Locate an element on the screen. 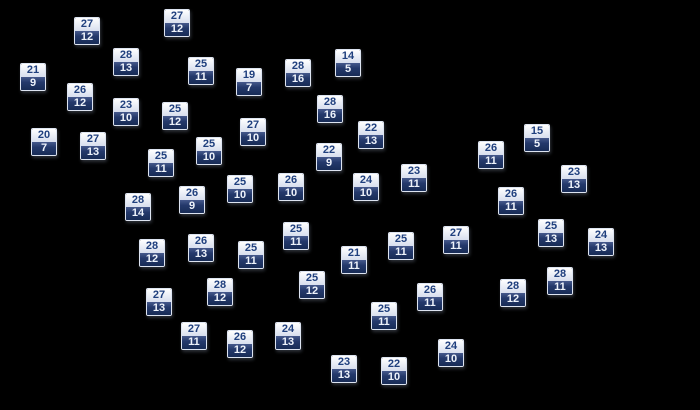 Image resolution: width=700 pixels, height=410 pixels. temperature-marker: 21 9 is located at coordinates (33, 77).